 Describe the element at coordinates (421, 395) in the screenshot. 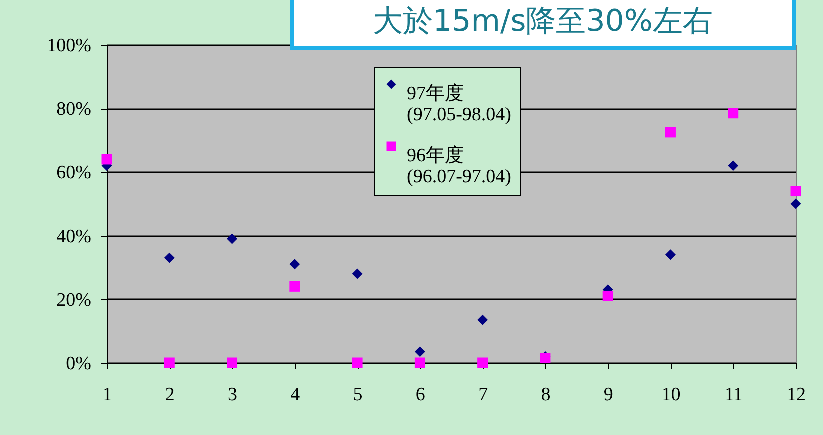

I see `x-tick-label: 6` at that location.